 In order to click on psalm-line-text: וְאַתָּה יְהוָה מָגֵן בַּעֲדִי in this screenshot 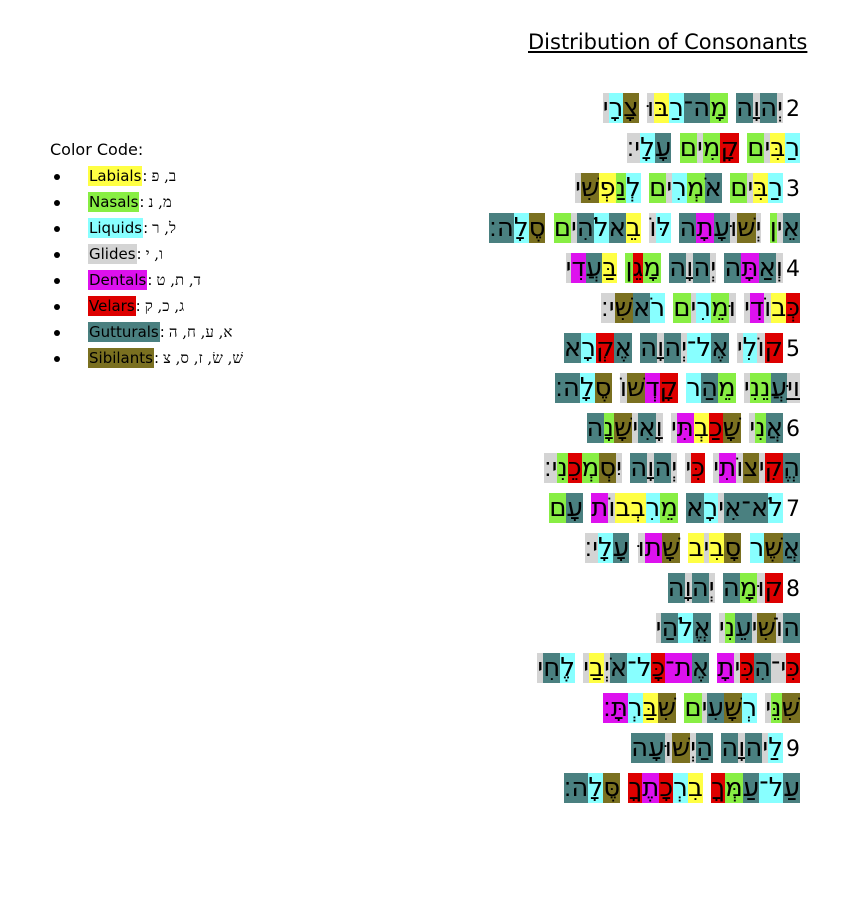, I will do `click(674, 268)`.